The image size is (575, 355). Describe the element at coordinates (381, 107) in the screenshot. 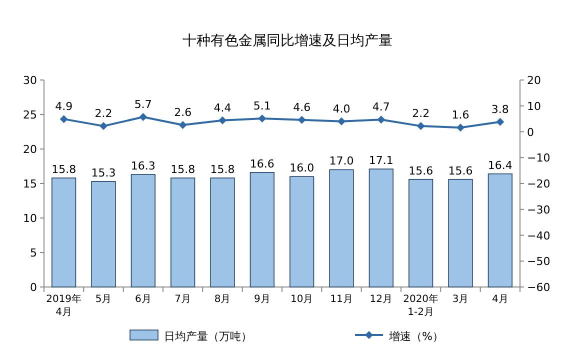

I see `data-label: 4.7` at that location.